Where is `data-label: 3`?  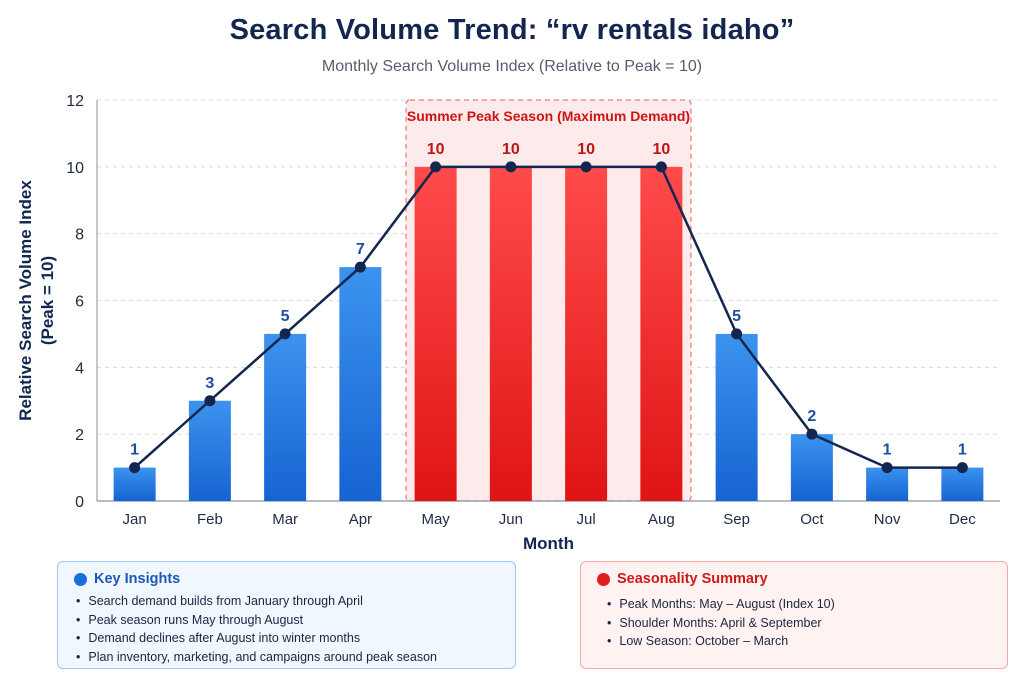 data-label: 3 is located at coordinates (209, 383).